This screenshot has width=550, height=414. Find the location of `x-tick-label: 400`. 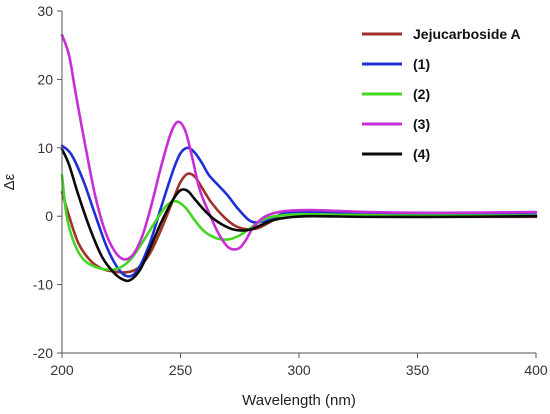

x-tick-label: 400 is located at coordinates (536, 370).